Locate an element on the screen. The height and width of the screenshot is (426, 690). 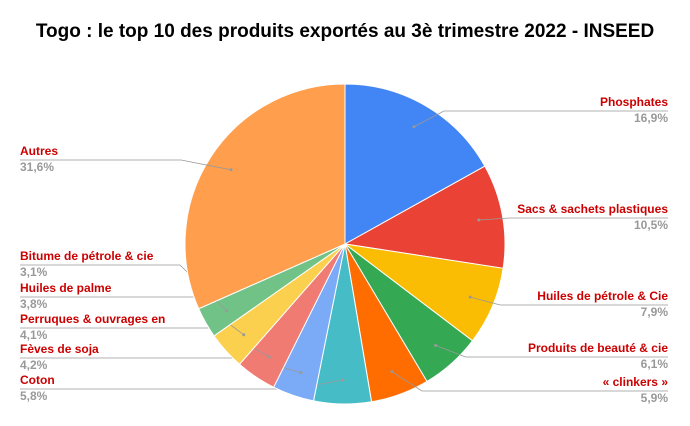
slice-label: Perruques & ouvrages en is located at coordinates (92, 319).